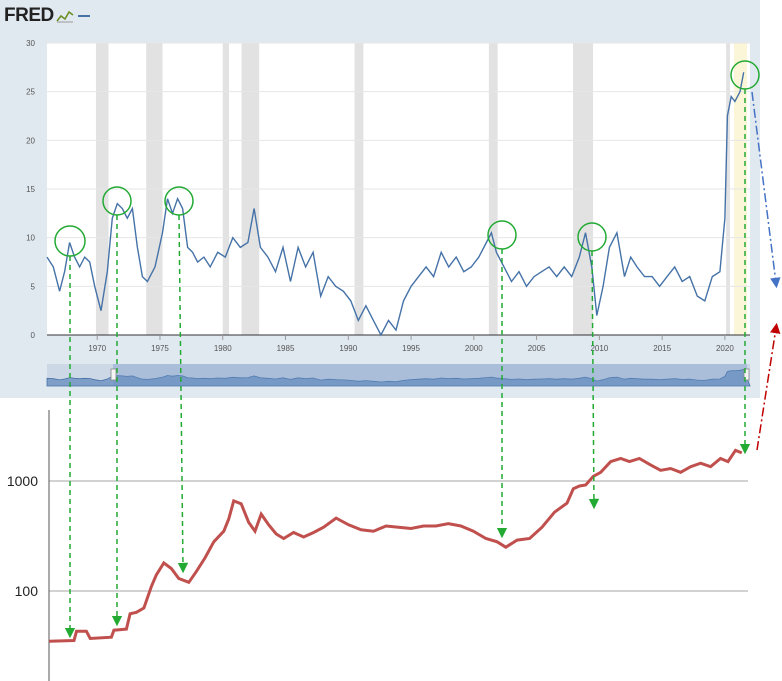 The image size is (782, 681). I want to click on x-tick-label: 1985, so click(286, 348).